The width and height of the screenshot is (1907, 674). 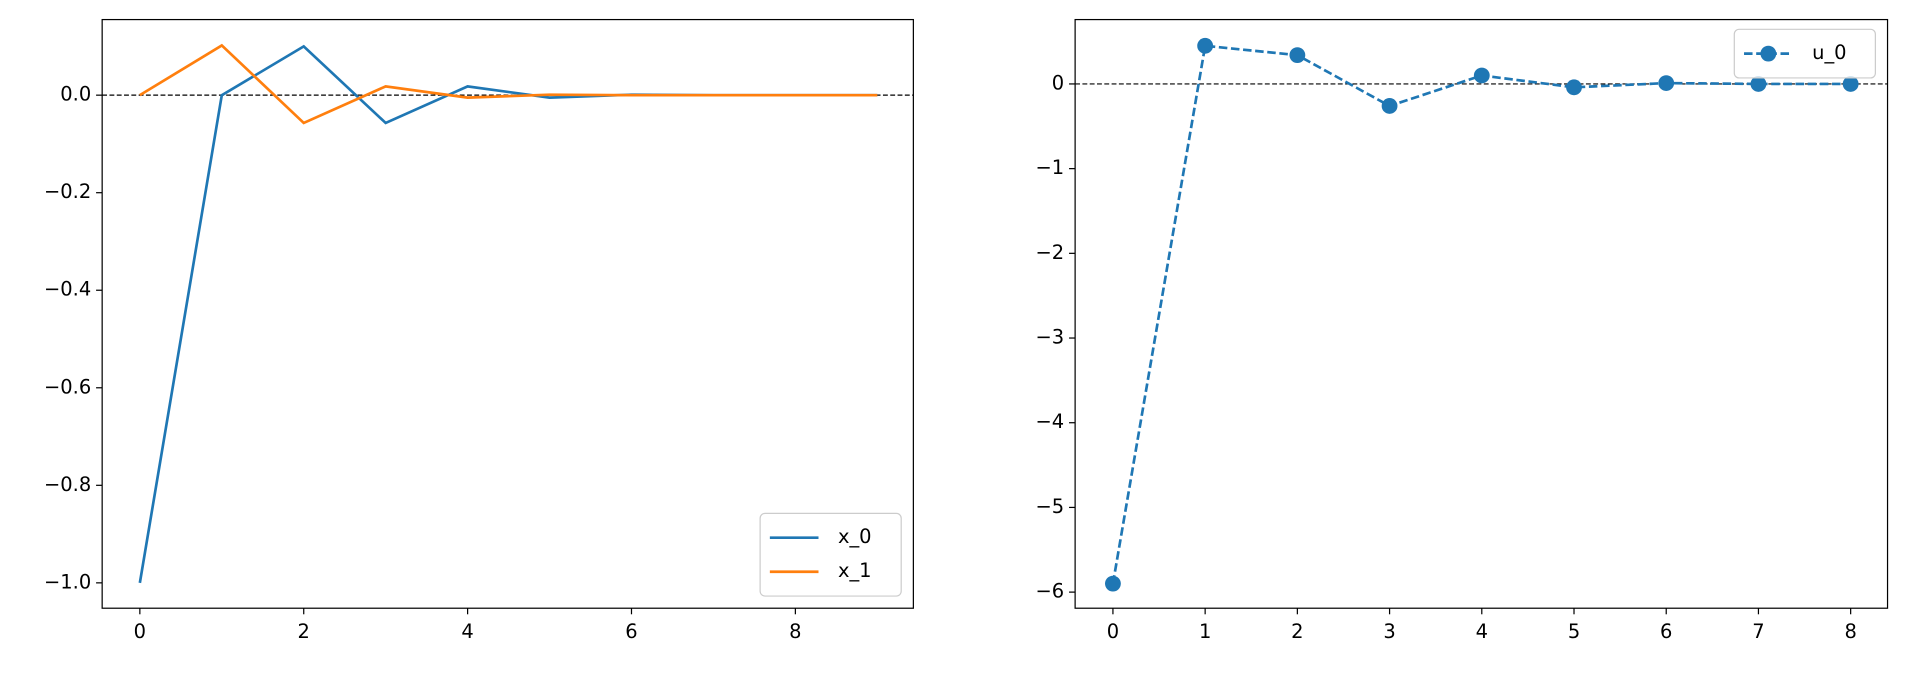 What do you see at coordinates (1205, 631) in the screenshot?
I see `x-tick-label: 1` at bounding box center [1205, 631].